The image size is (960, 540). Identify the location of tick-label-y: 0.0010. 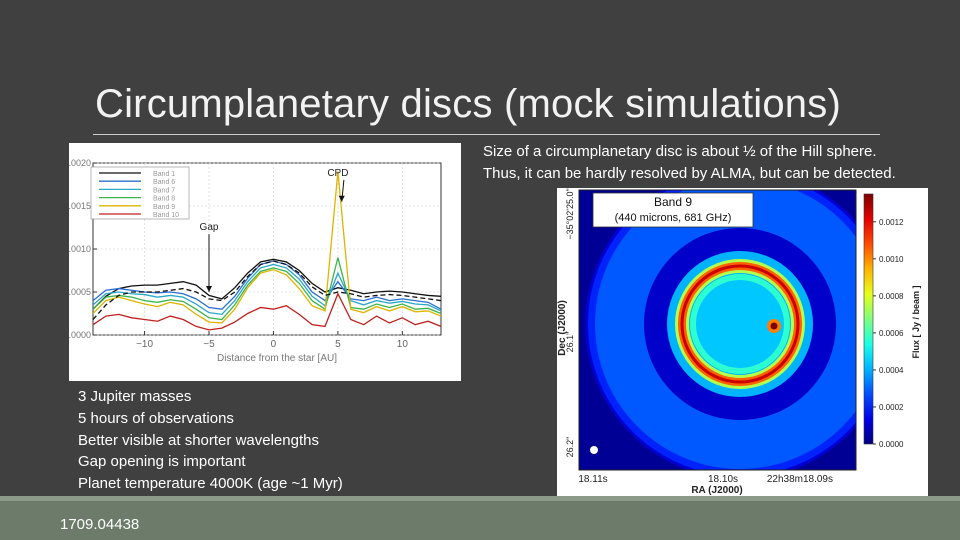
(80, 249).